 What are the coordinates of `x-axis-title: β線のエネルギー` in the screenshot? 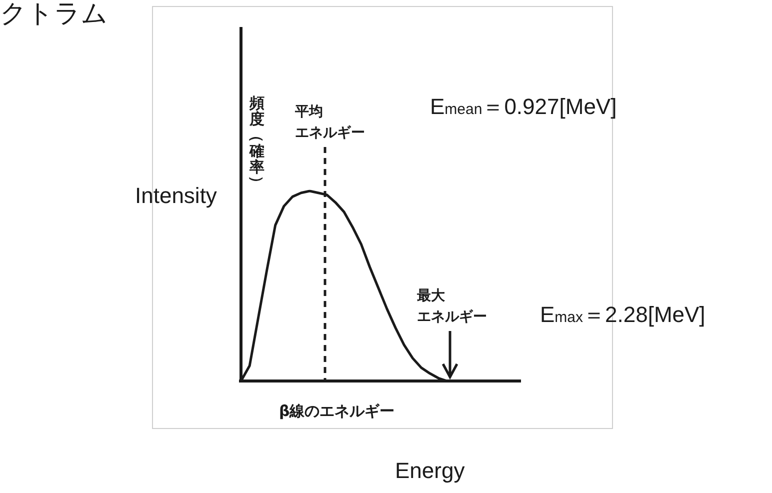 It's located at (337, 411).